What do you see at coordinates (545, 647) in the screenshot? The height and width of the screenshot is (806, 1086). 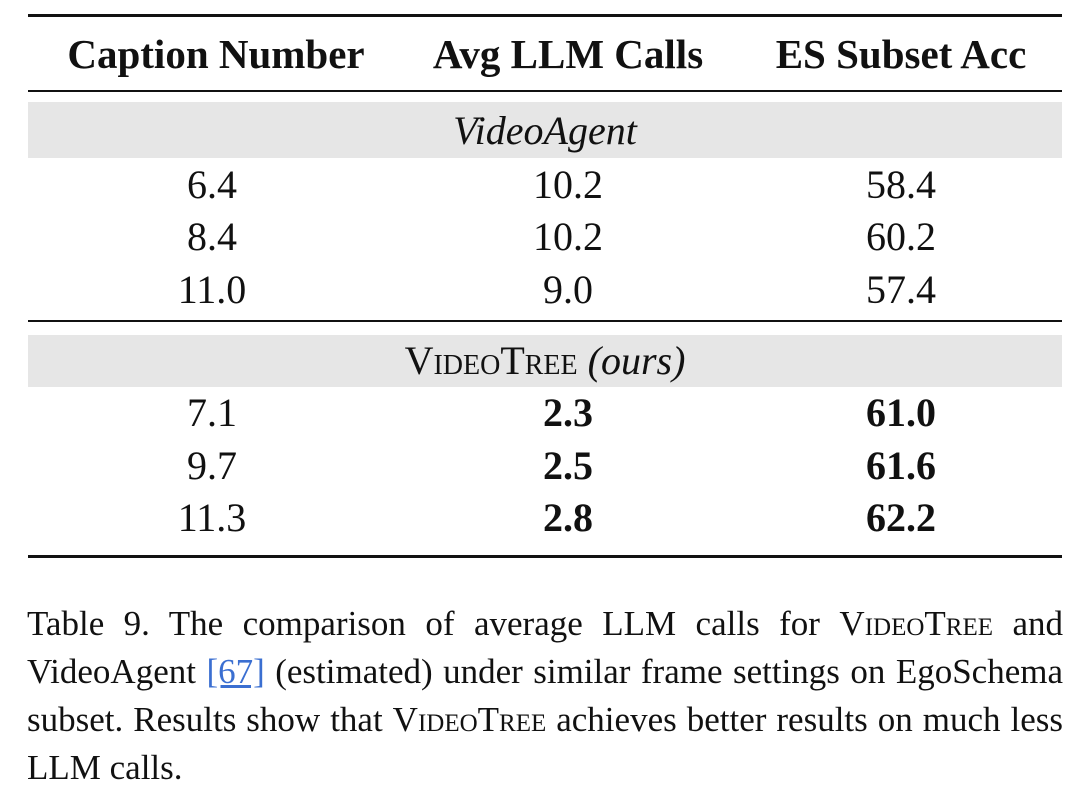 I see `caption-text: and VideoAgent` at bounding box center [545, 647].